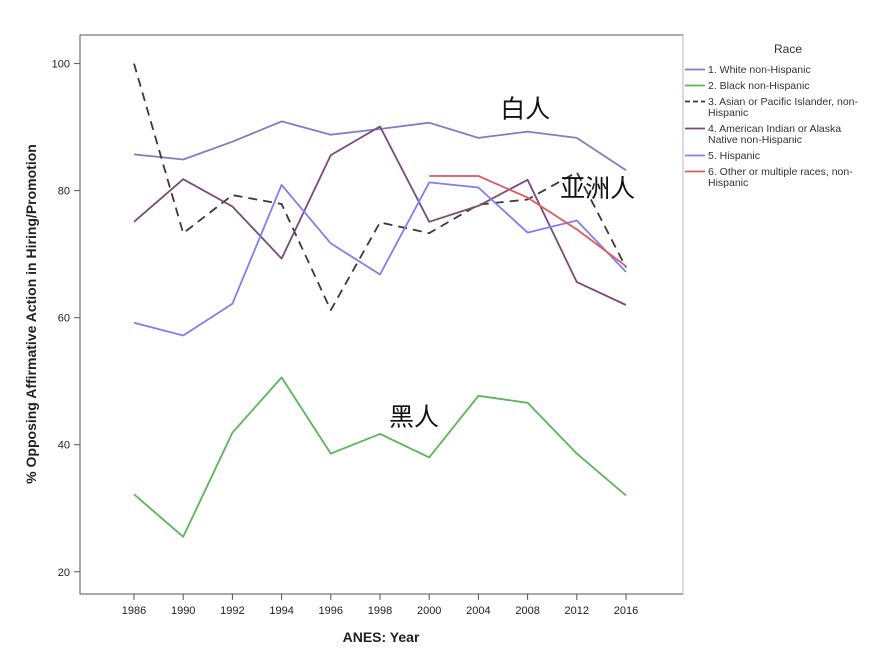 This screenshot has width=893, height=672. Describe the element at coordinates (64, 192) in the screenshot. I see `y-tick-label: 80` at that location.